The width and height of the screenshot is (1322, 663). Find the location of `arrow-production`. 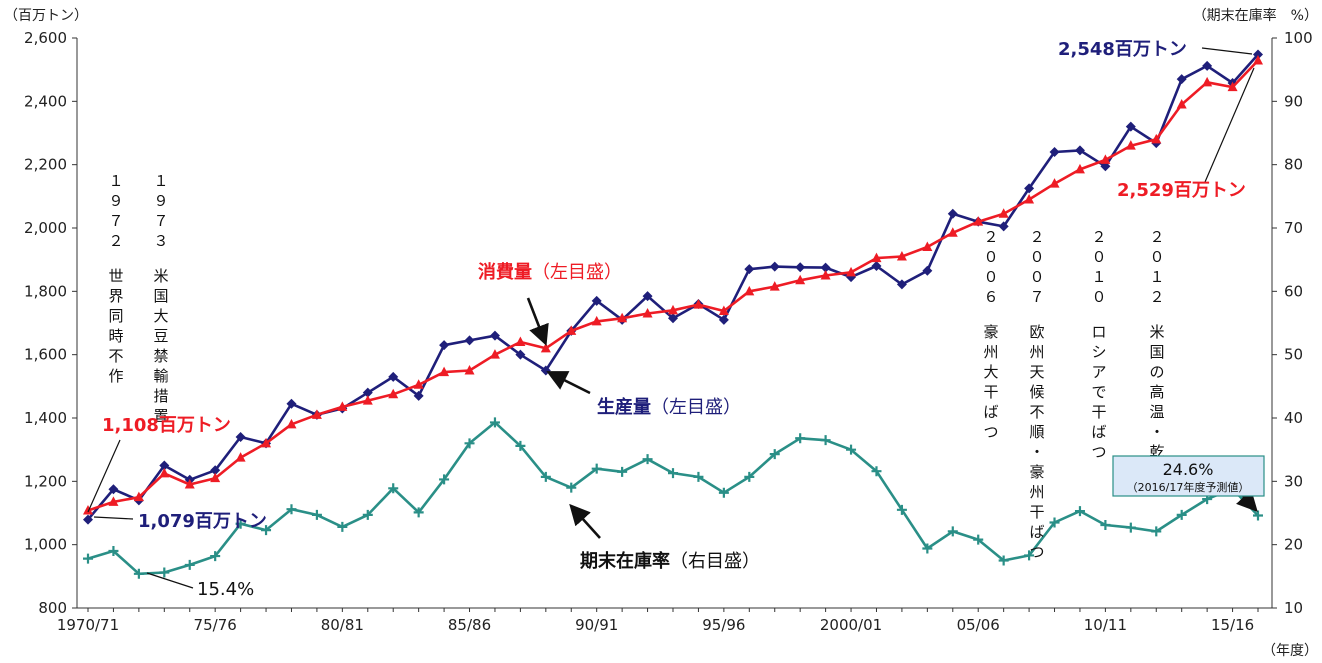

arrow-production is located at coordinates (568, 383).